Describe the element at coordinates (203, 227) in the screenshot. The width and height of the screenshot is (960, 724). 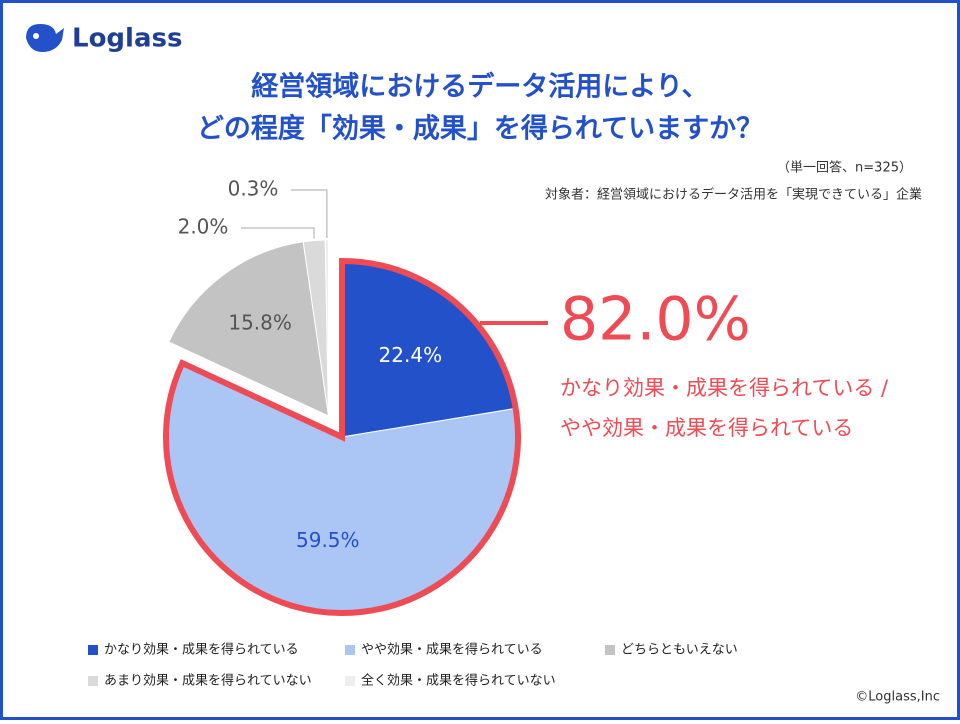
I see `slice-label: 2.0%` at that location.